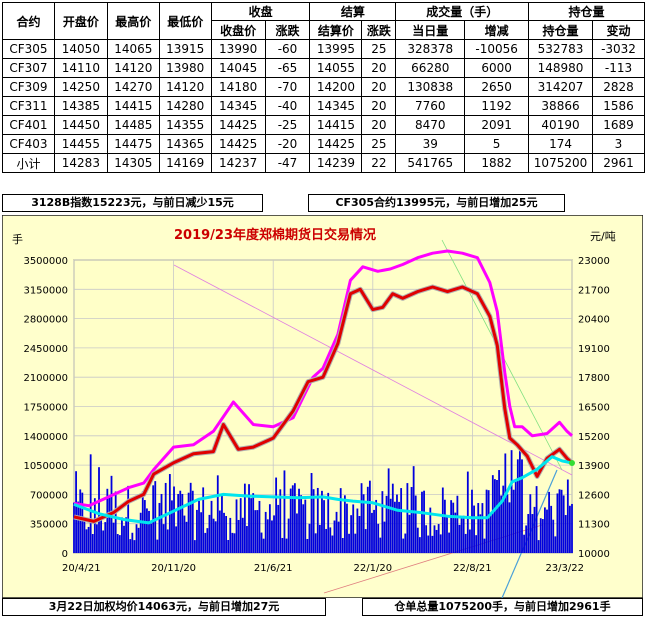 The height and width of the screenshot is (618, 645). What do you see at coordinates (133, 163) in the screenshot?
I see `table-cell: 14305` at bounding box center [133, 163].